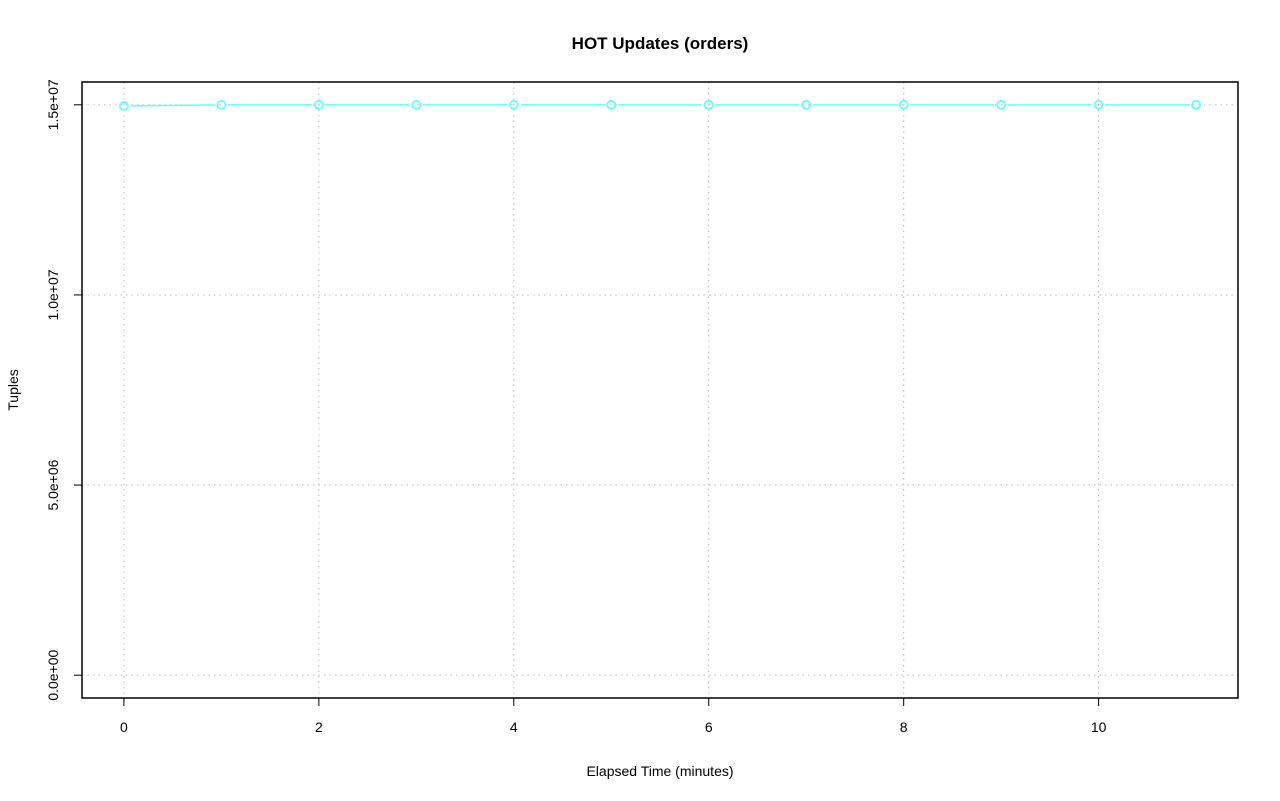  Describe the element at coordinates (1099, 727) in the screenshot. I see `x-tick-label: 10` at that location.